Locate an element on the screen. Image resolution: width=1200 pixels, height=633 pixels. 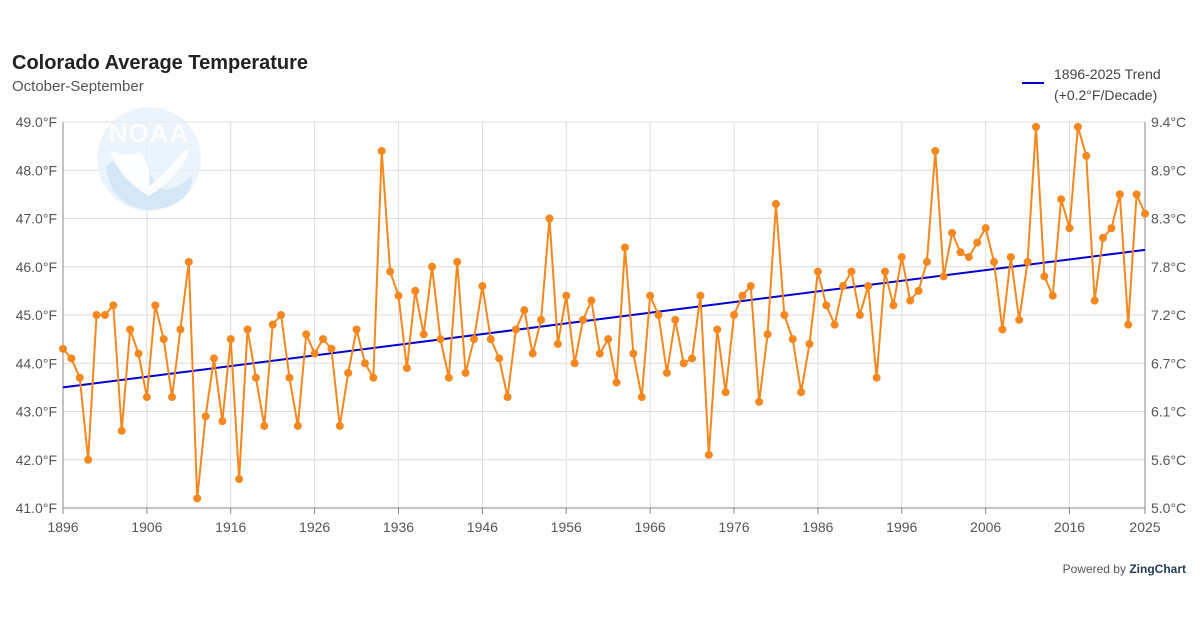
powered-by-prefix: Powered by is located at coordinates (1094, 569).